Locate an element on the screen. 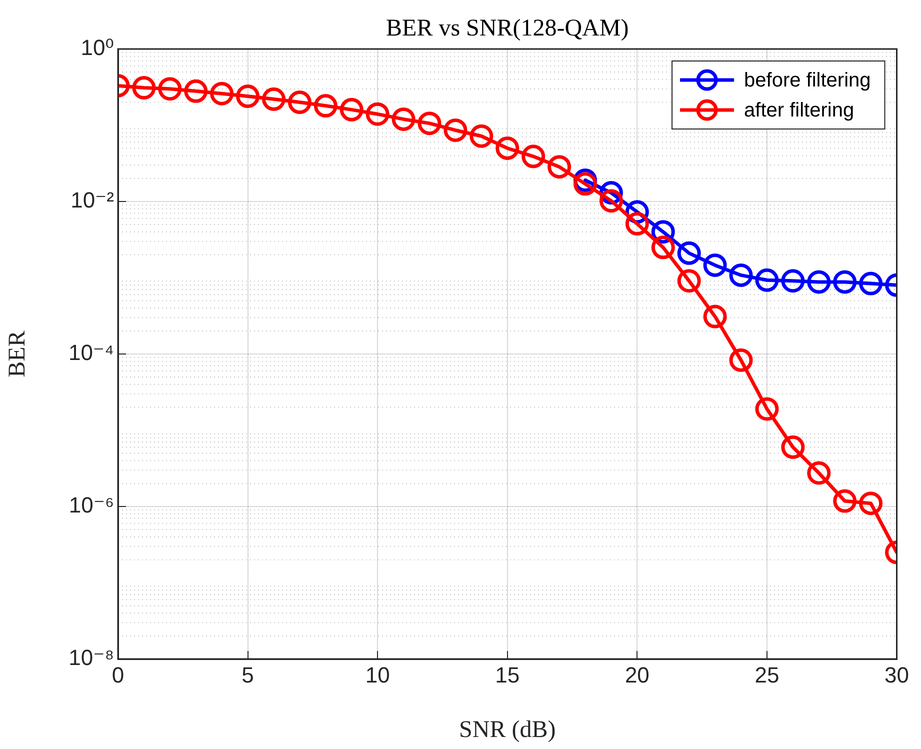 The width and height of the screenshot is (921, 749). y-tick-label: 10⁻⁸ is located at coordinates (91, 657).